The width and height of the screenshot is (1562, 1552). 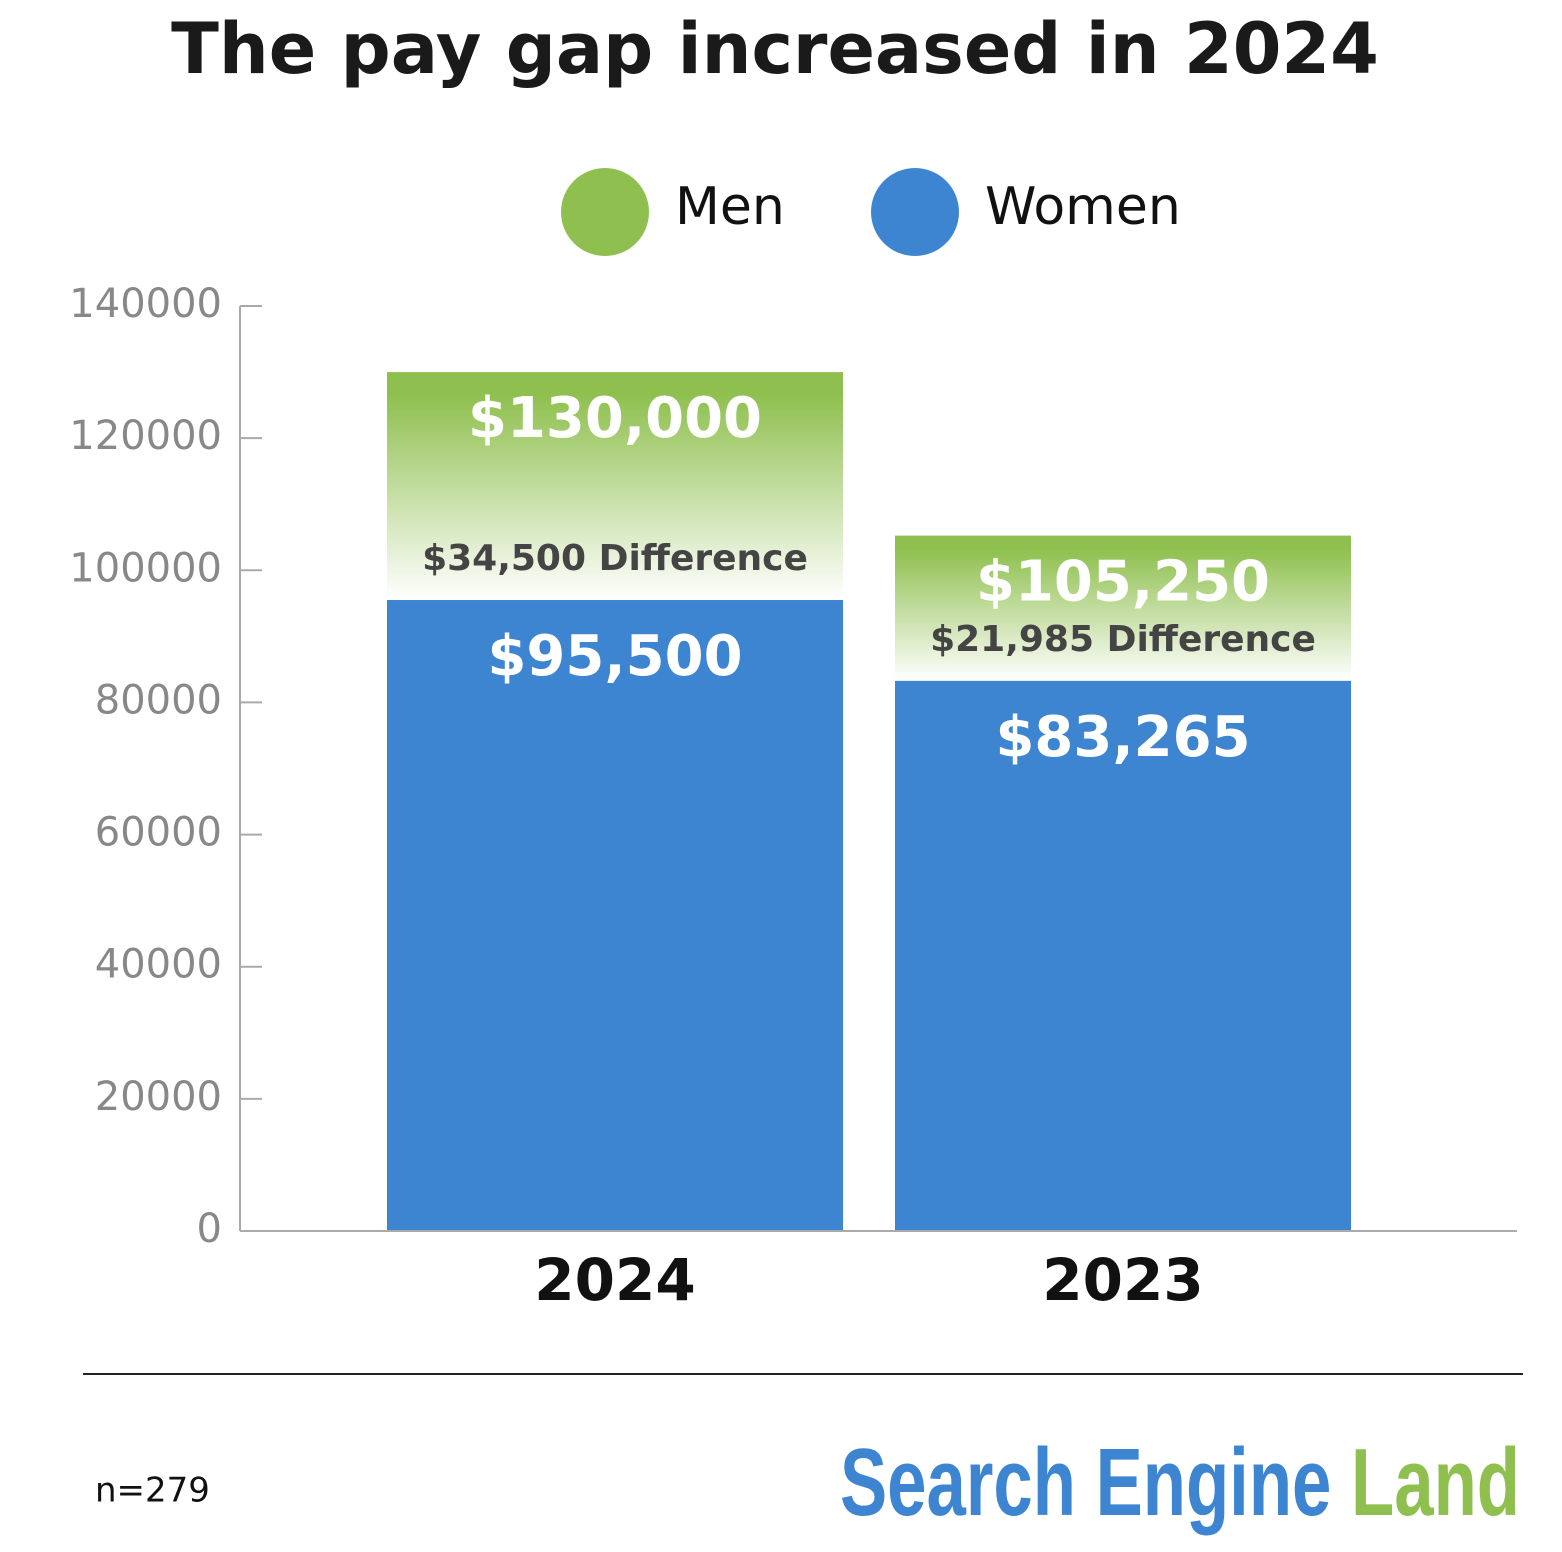 What do you see at coordinates (1122, 737) in the screenshot?
I see `value-label: $83,265` at bounding box center [1122, 737].